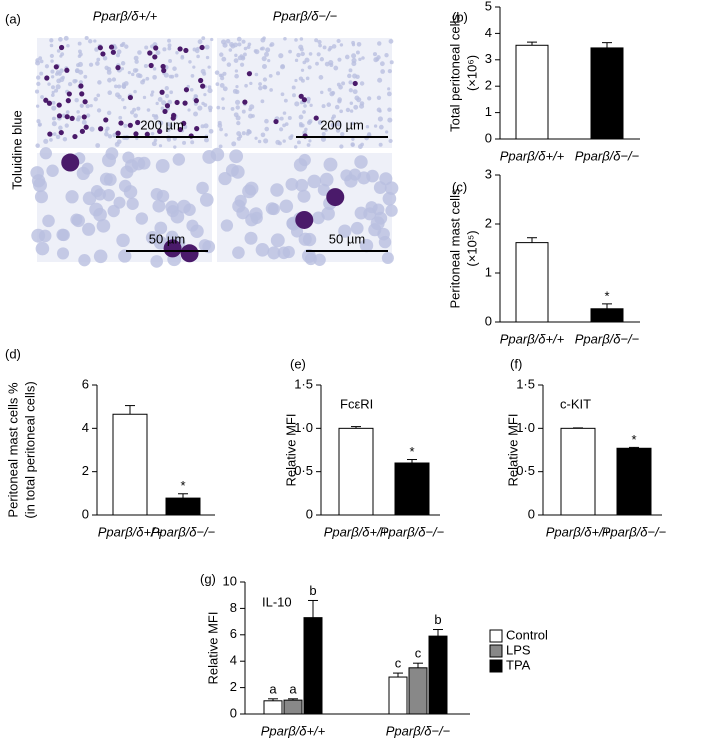 The width and height of the screenshot is (709, 753). Describe the element at coordinates (496, 636) in the screenshot. I see `legend-swatch` at that location.